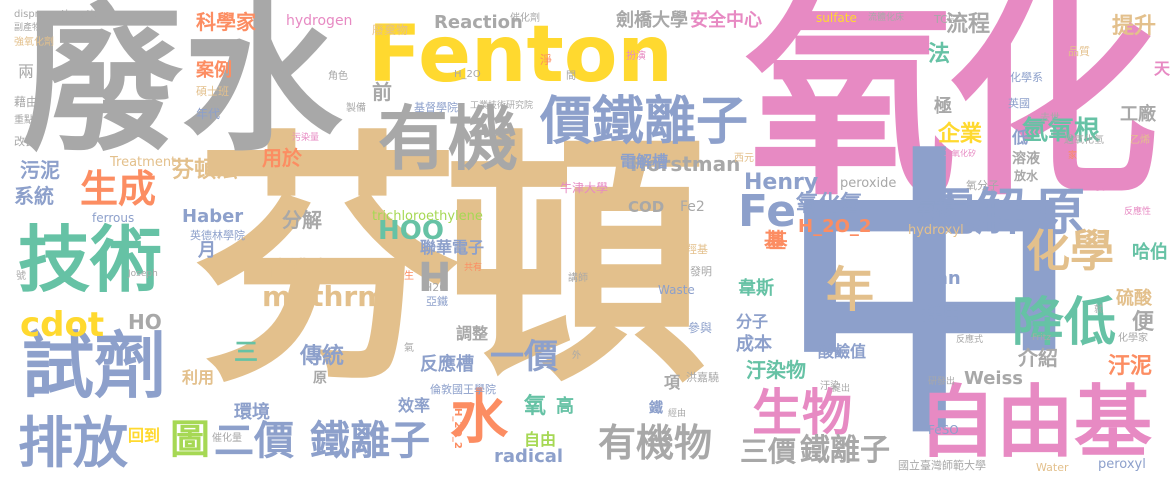 This screenshot has width=1175, height=482. Describe the element at coordinates (300, 268) in the screenshot. I see `word-gaonongdu: 高濃度` at that location.